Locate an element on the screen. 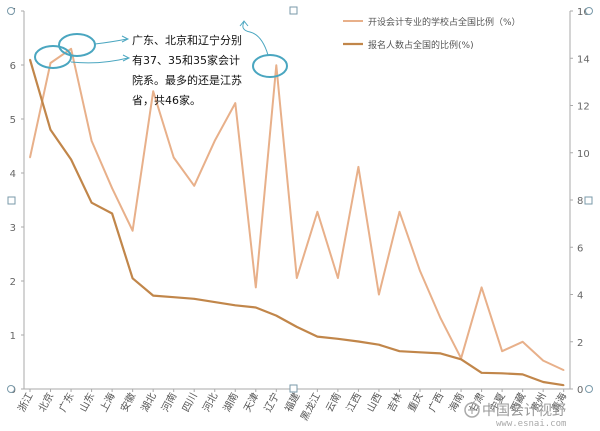  category-label: 湖南 is located at coordinates (230, 402).